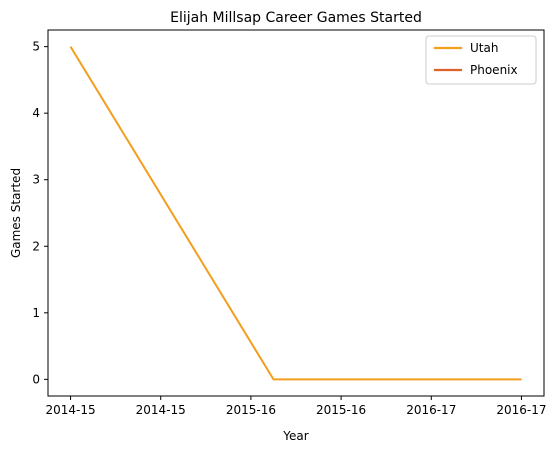 The height and width of the screenshot is (453, 560). Describe the element at coordinates (36, 246) in the screenshot. I see `y-tick-label: 2` at that location.